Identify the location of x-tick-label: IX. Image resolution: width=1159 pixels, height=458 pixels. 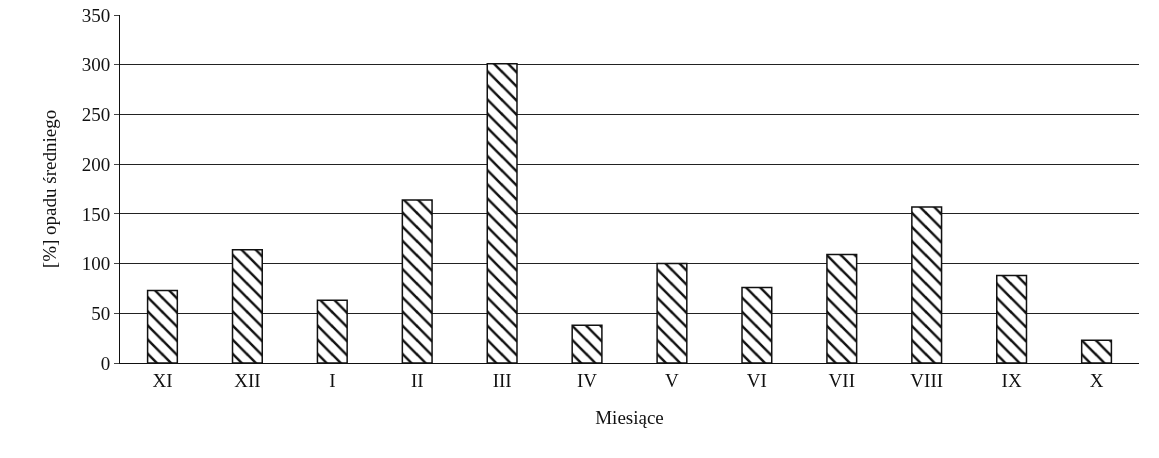
(1011, 380).